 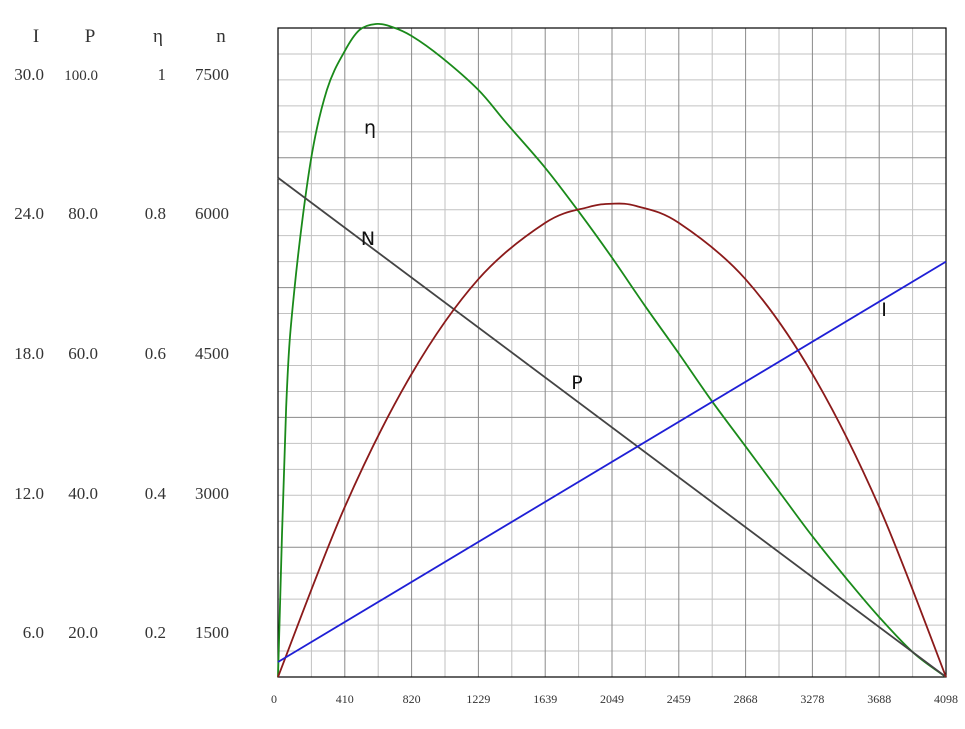 What do you see at coordinates (370, 128) in the screenshot?
I see `series-label-η: η` at bounding box center [370, 128].